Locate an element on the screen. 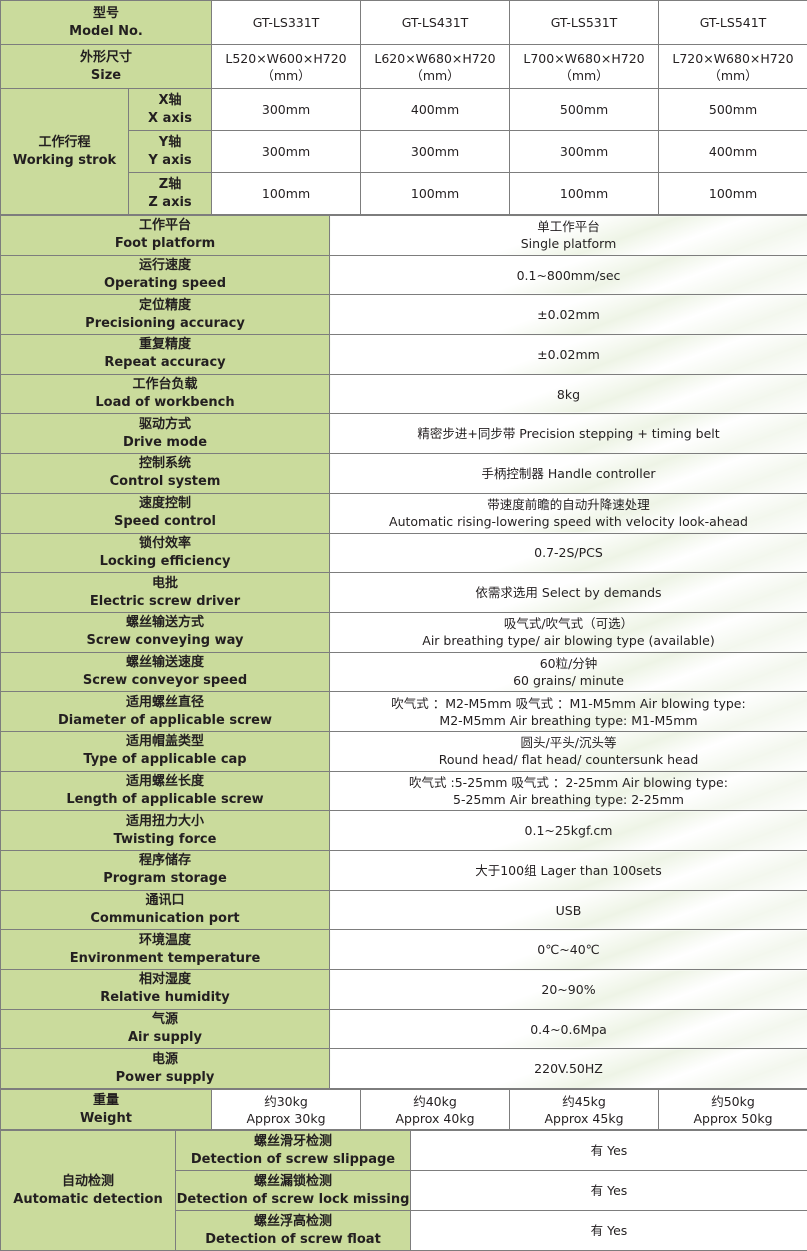  weight-value: 约45kg is located at coordinates (584, 1101).